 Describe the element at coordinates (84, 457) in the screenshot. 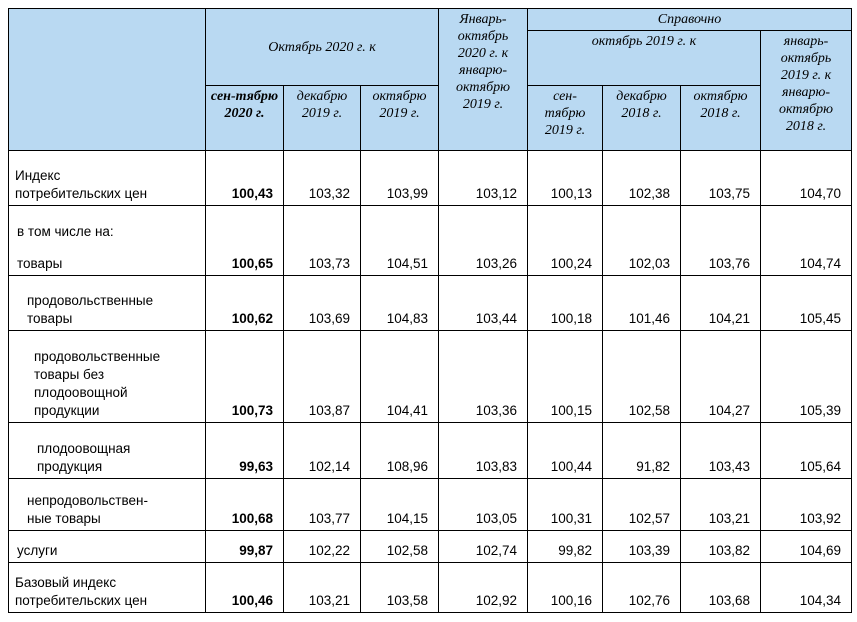

I see `row-label: плодоовощная продукция` at that location.